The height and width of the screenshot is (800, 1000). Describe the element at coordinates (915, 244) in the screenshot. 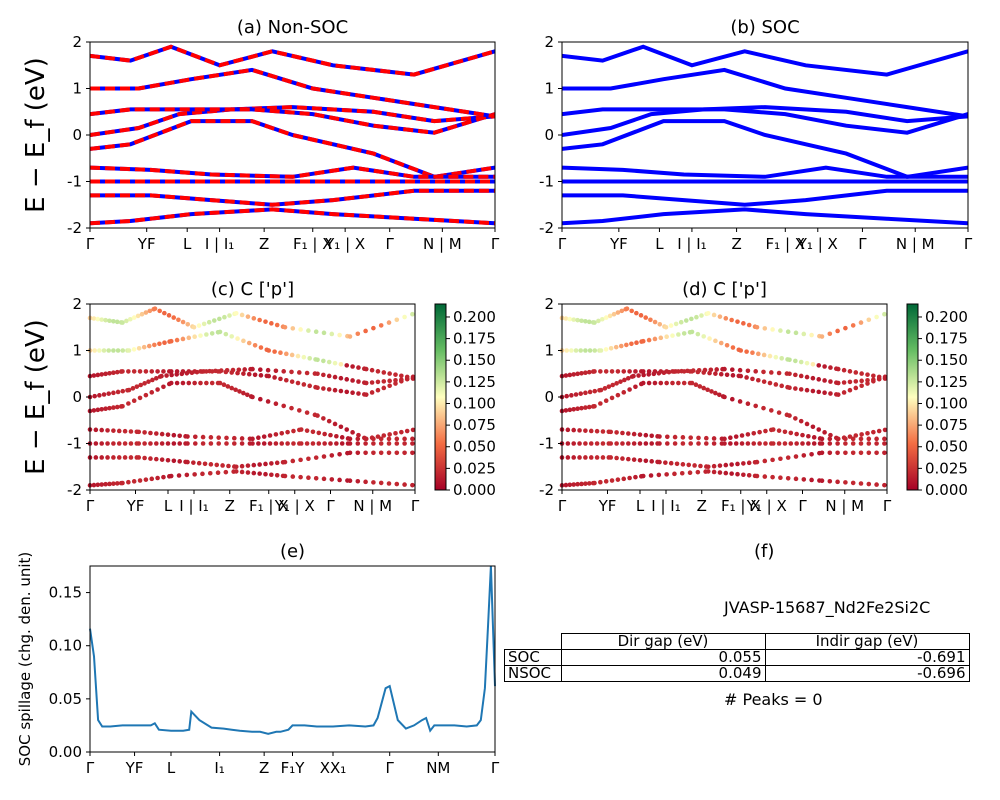

I see `x-tick-label: N | M` at that location.